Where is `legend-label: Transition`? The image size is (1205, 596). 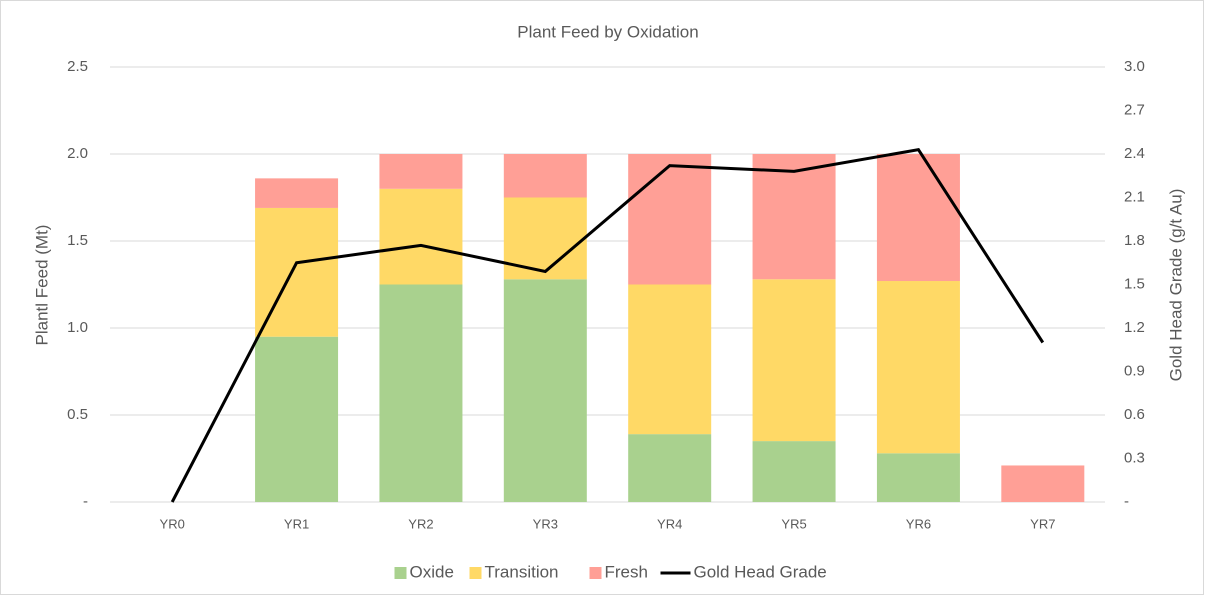 legend-label: Transition is located at coordinates (522, 571).